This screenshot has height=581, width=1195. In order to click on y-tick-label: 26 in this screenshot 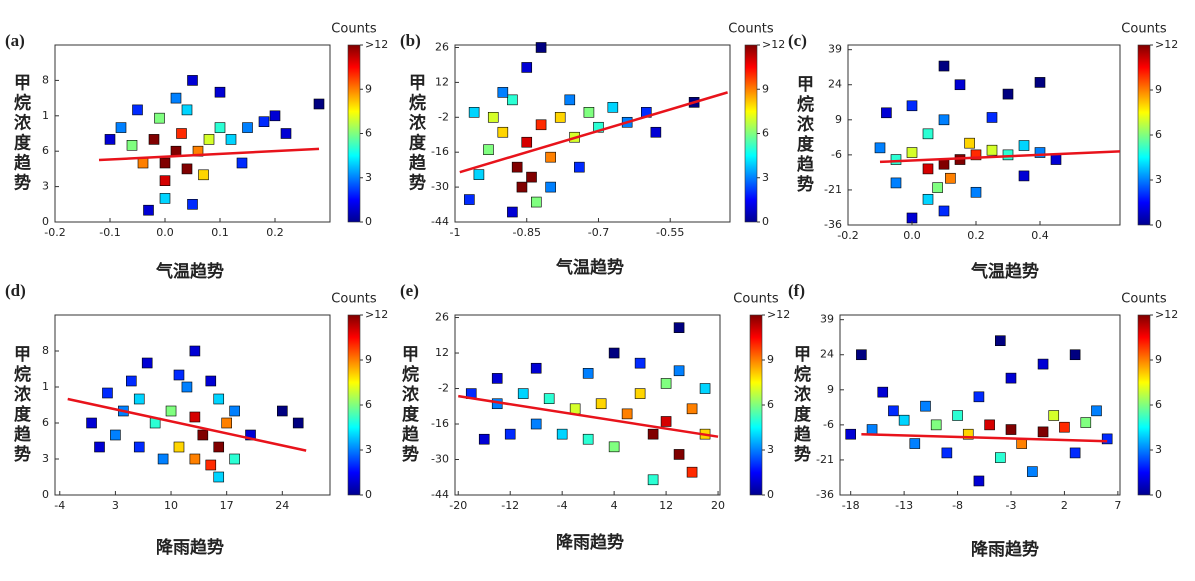, I will do `click(442, 46)`.